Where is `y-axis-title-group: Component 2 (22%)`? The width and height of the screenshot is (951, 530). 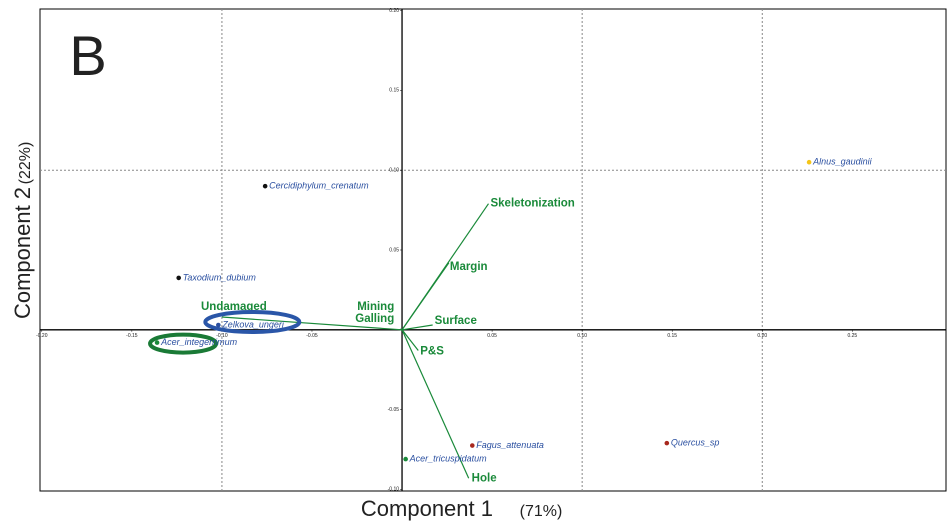
y-axis-title-group: Component 2 (22%) is located at coordinates (22, 230).